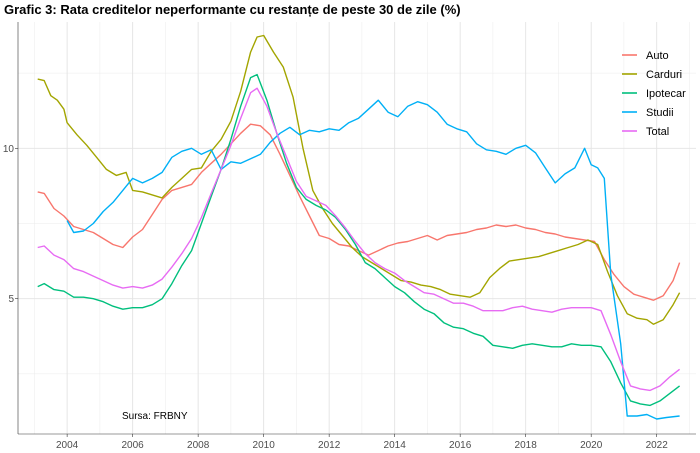  I want to click on legend-label-carduri: Carduri, so click(664, 75).